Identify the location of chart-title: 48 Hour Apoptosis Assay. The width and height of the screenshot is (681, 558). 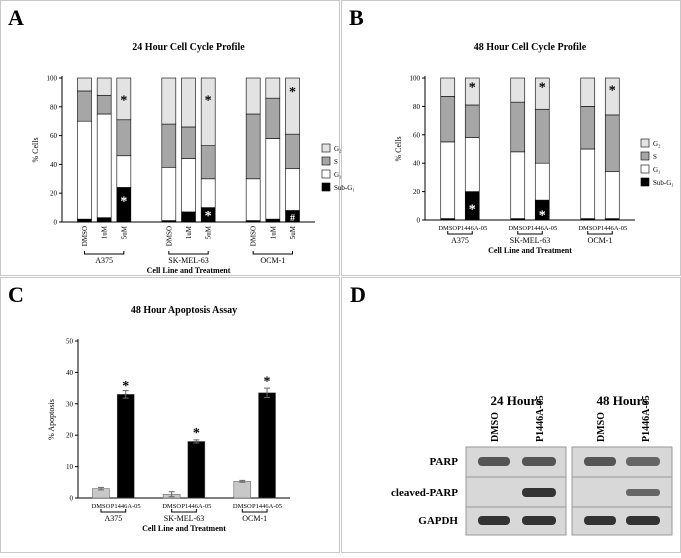
(184, 310).